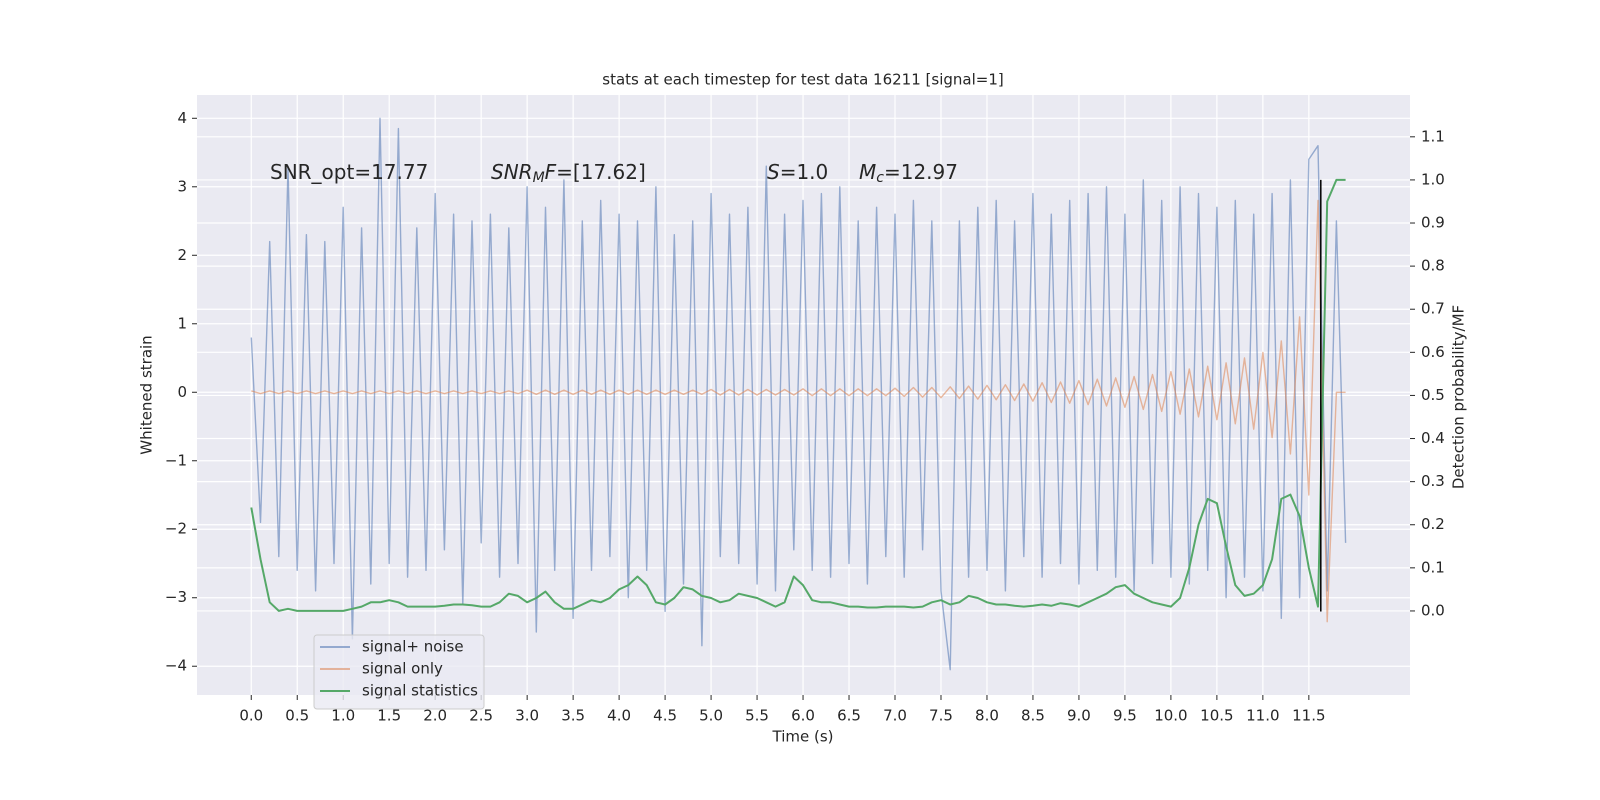  Describe the element at coordinates (551, 172) in the screenshot. I see `annotation-part: F` at that location.